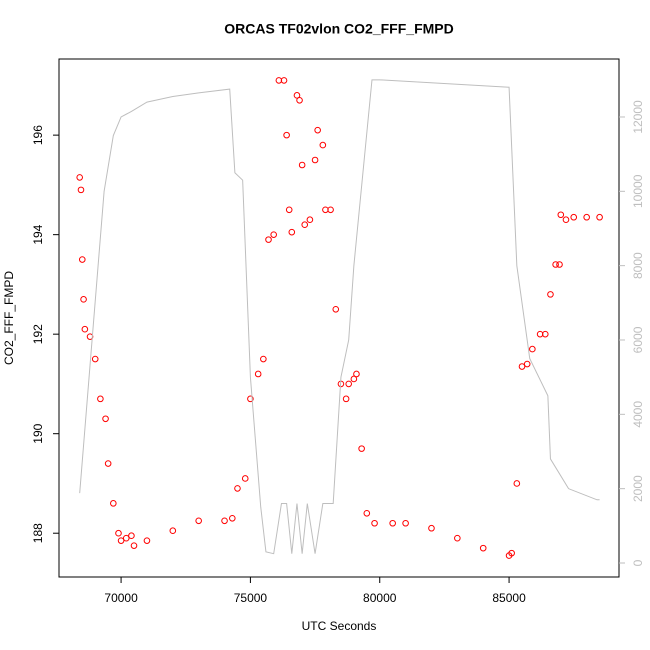  Describe the element at coordinates (38, 433) in the screenshot. I see `y-tick-label: 190` at that location.